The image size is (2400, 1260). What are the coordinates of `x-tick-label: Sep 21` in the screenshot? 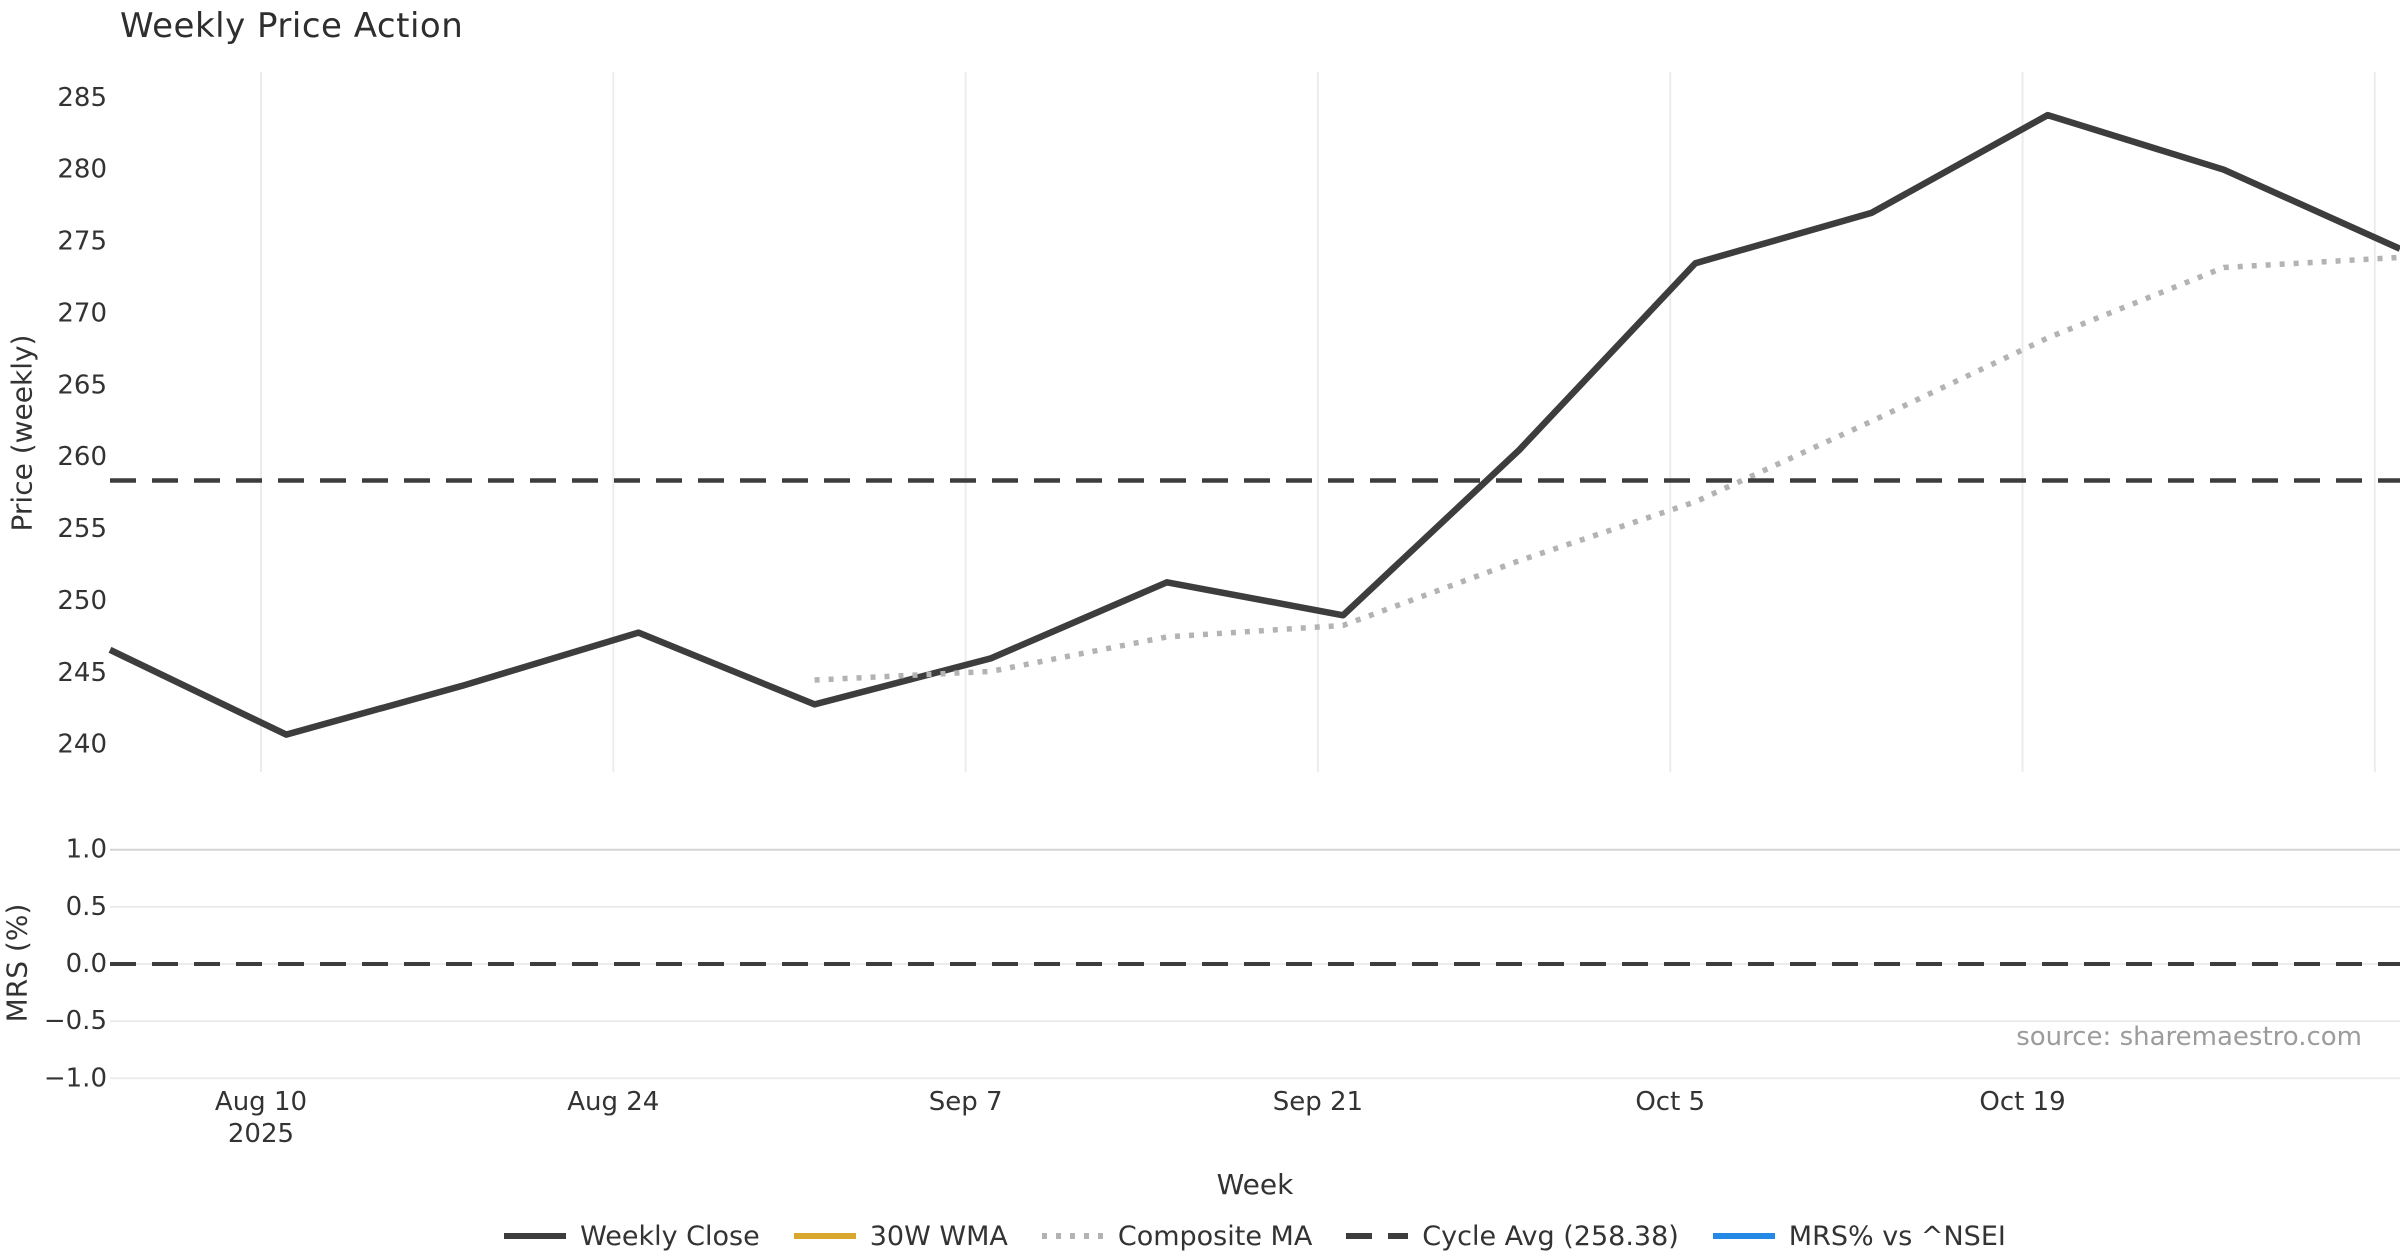 It's located at (1318, 1102).